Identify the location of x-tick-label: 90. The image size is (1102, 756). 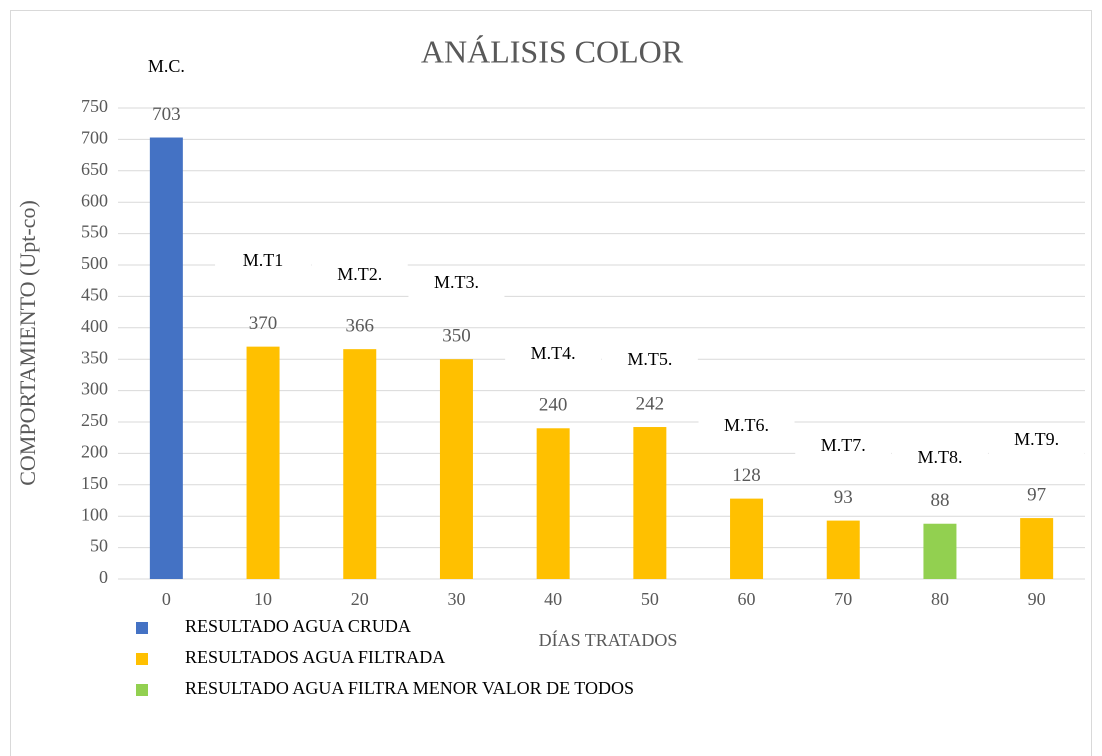
(1037, 599).